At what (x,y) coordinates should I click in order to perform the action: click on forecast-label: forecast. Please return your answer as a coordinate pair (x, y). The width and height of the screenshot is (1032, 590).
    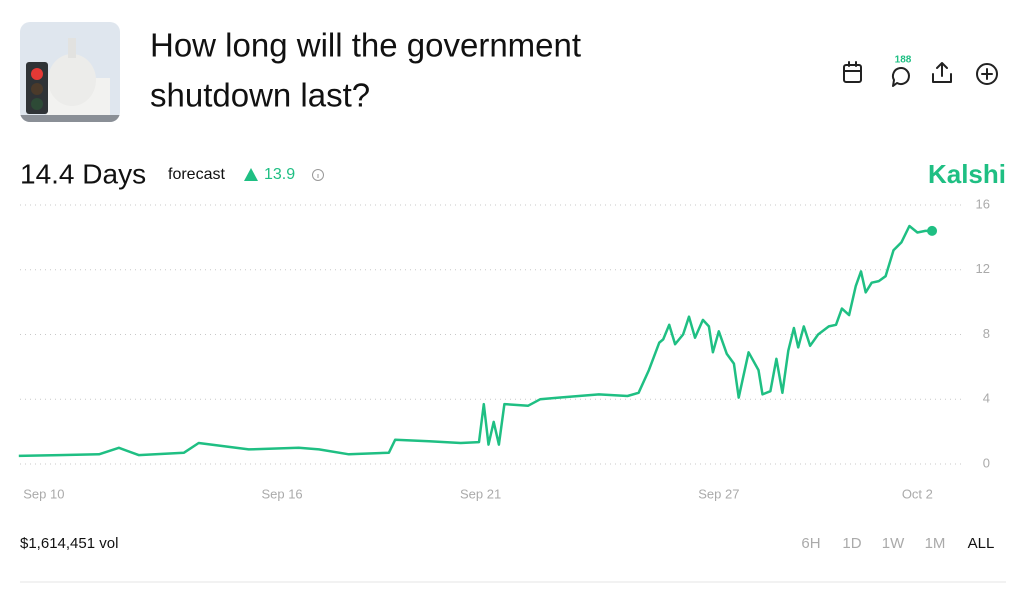
    Looking at the image, I should click on (196, 174).